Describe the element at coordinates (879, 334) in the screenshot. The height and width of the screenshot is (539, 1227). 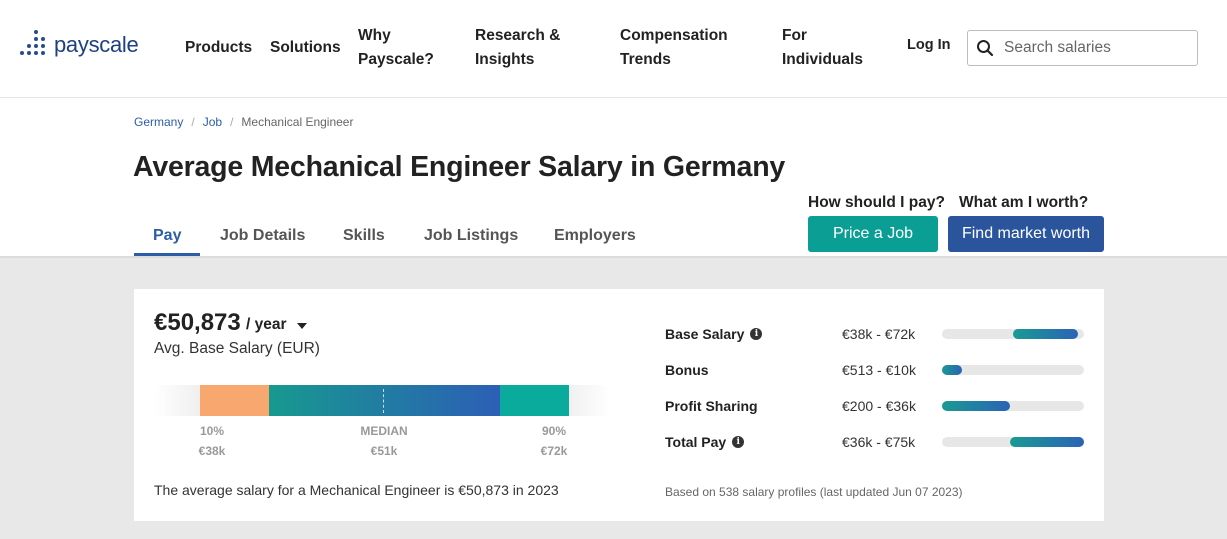
I see `pay-row-range: €38k - €72k` at that location.